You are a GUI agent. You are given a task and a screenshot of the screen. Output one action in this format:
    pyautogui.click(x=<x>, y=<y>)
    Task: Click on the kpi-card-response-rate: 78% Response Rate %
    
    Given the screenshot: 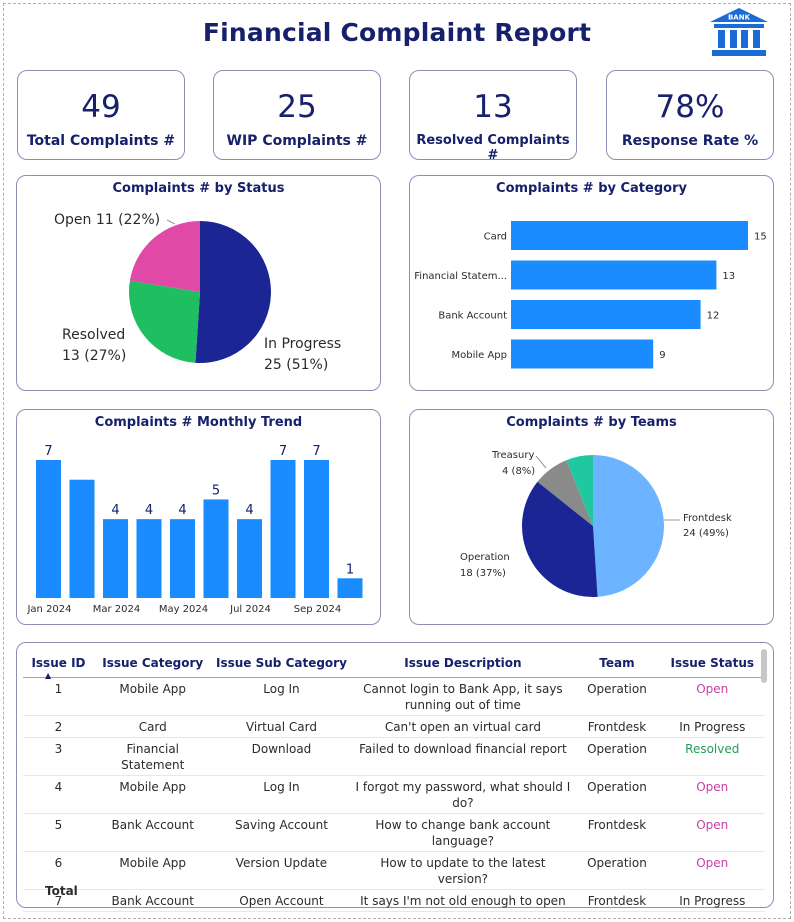 What is the action you would take?
    pyautogui.click(x=690, y=115)
    